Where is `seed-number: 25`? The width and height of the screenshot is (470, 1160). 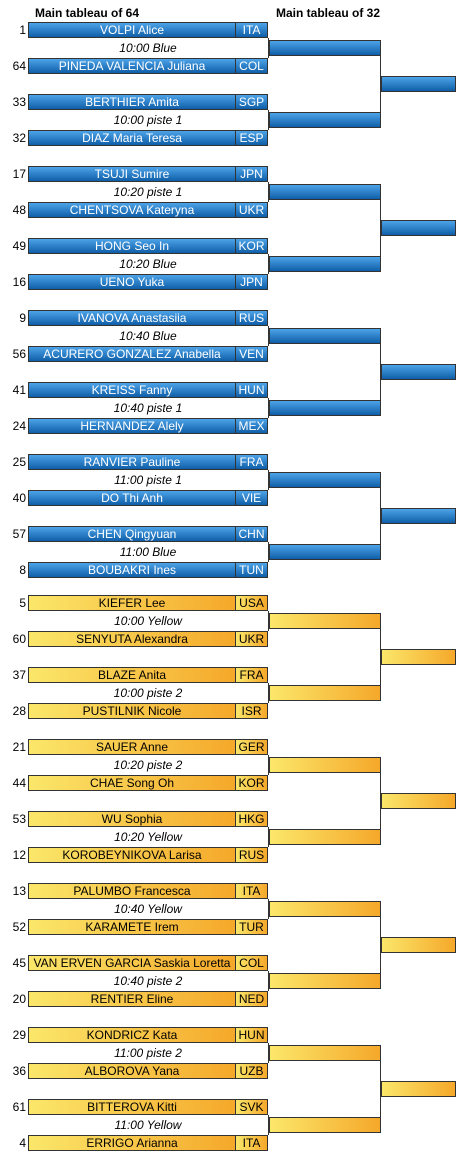 seed-number: 25 is located at coordinates (19, 462).